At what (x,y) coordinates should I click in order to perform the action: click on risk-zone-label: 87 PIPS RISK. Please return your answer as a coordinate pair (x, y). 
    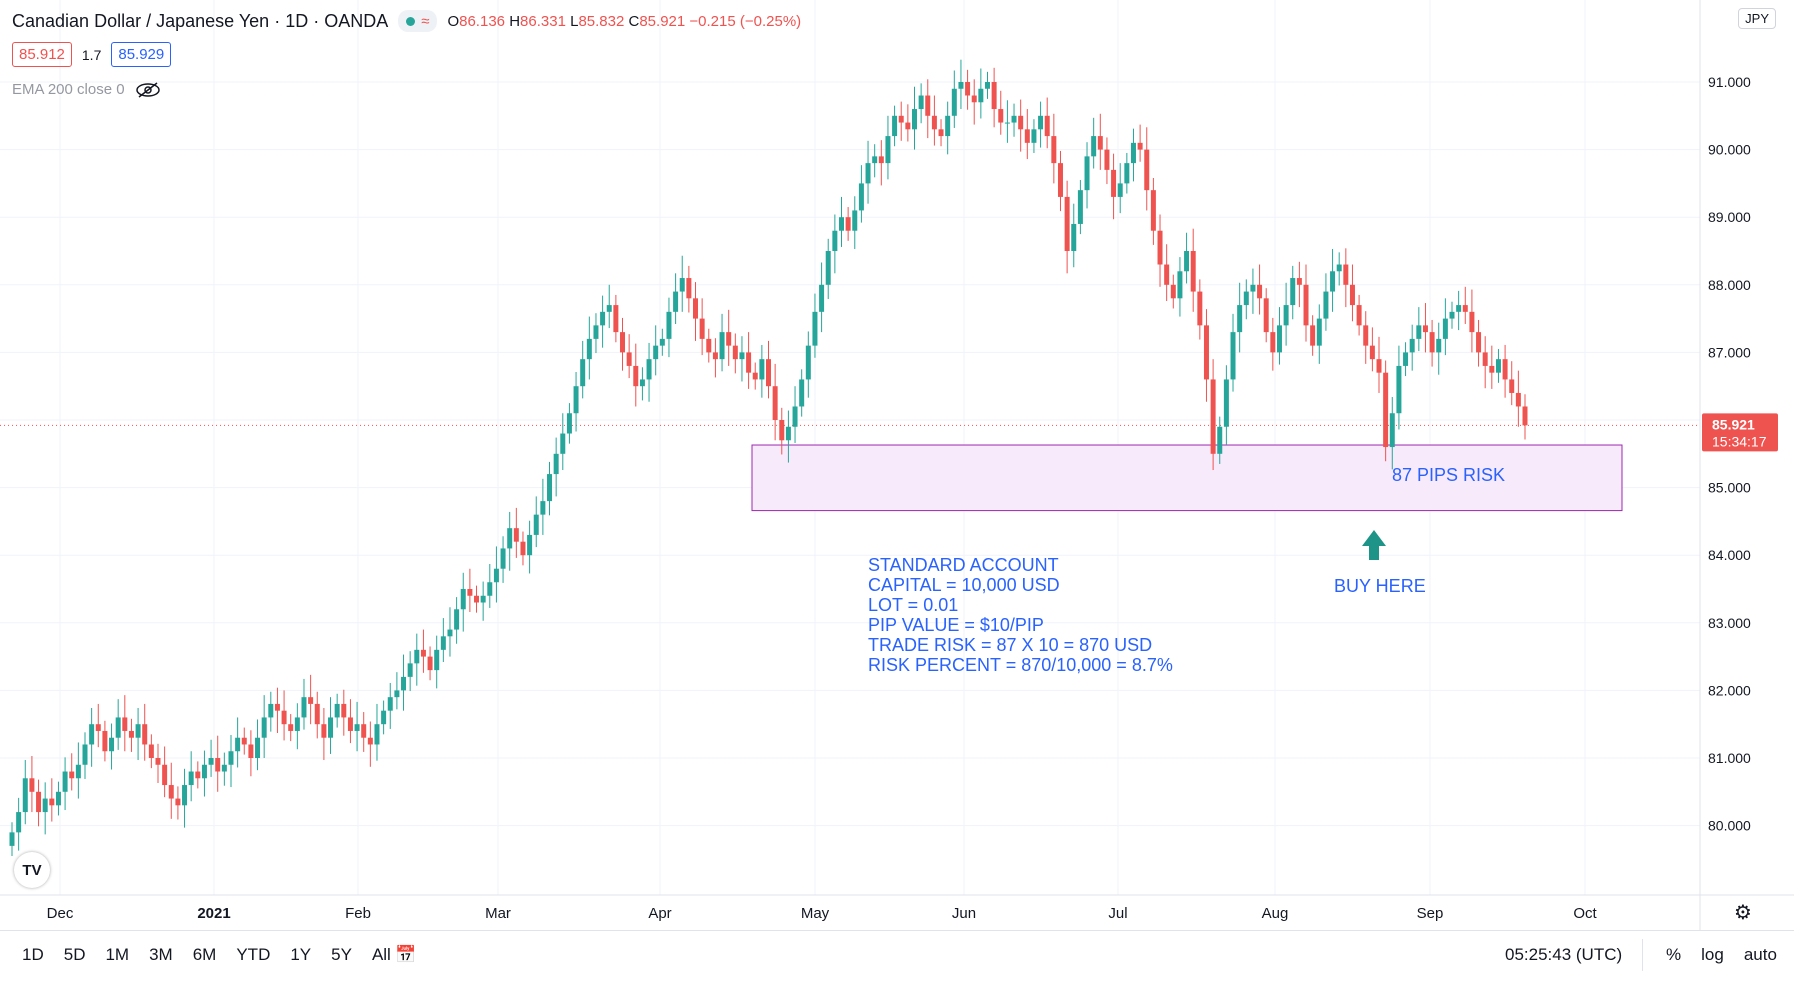
    Looking at the image, I should click on (1448, 475).